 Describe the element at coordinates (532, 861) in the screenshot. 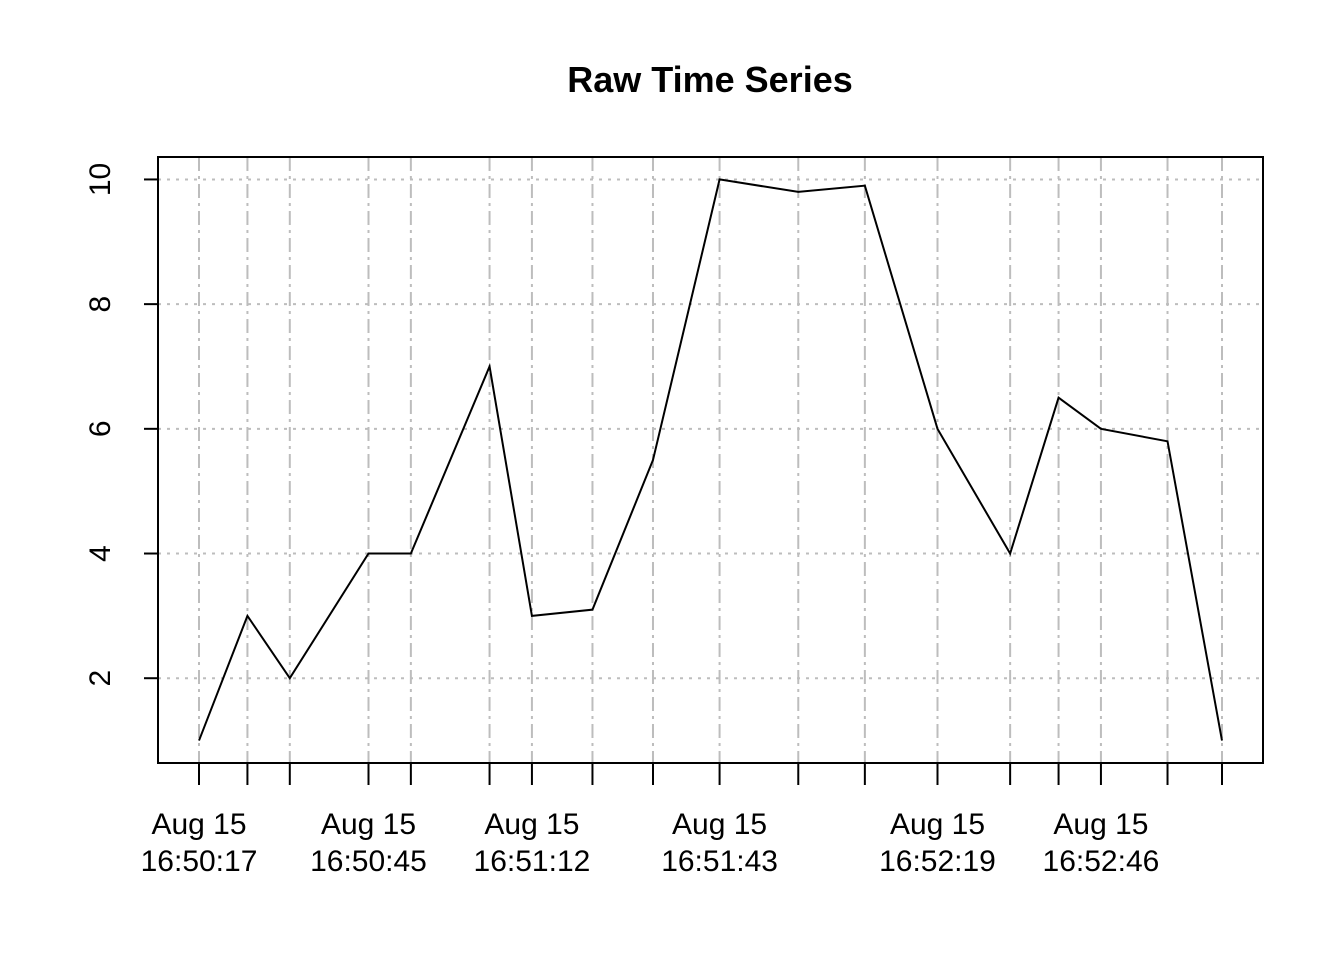

I see `x-tick-label-time: 16:51:12` at that location.